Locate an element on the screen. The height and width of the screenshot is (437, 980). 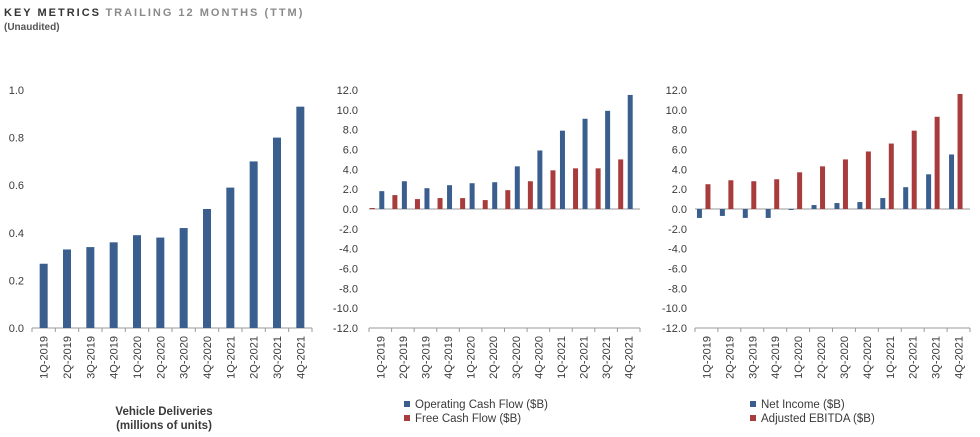
chart1-x-category-label: 3Q-2020 is located at coordinates (185, 357).